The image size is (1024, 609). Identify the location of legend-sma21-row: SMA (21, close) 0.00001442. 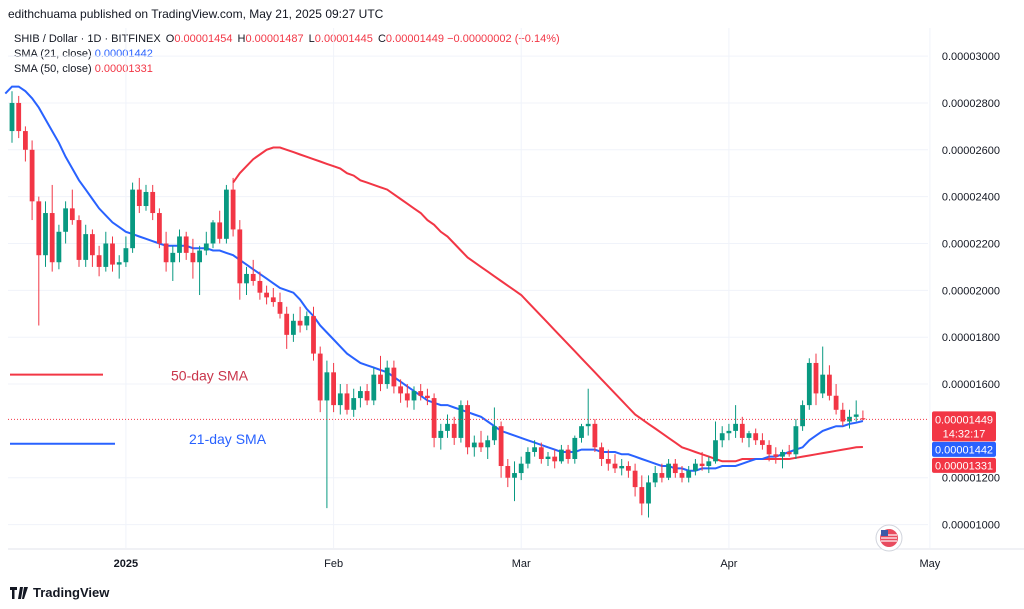
(287, 54).